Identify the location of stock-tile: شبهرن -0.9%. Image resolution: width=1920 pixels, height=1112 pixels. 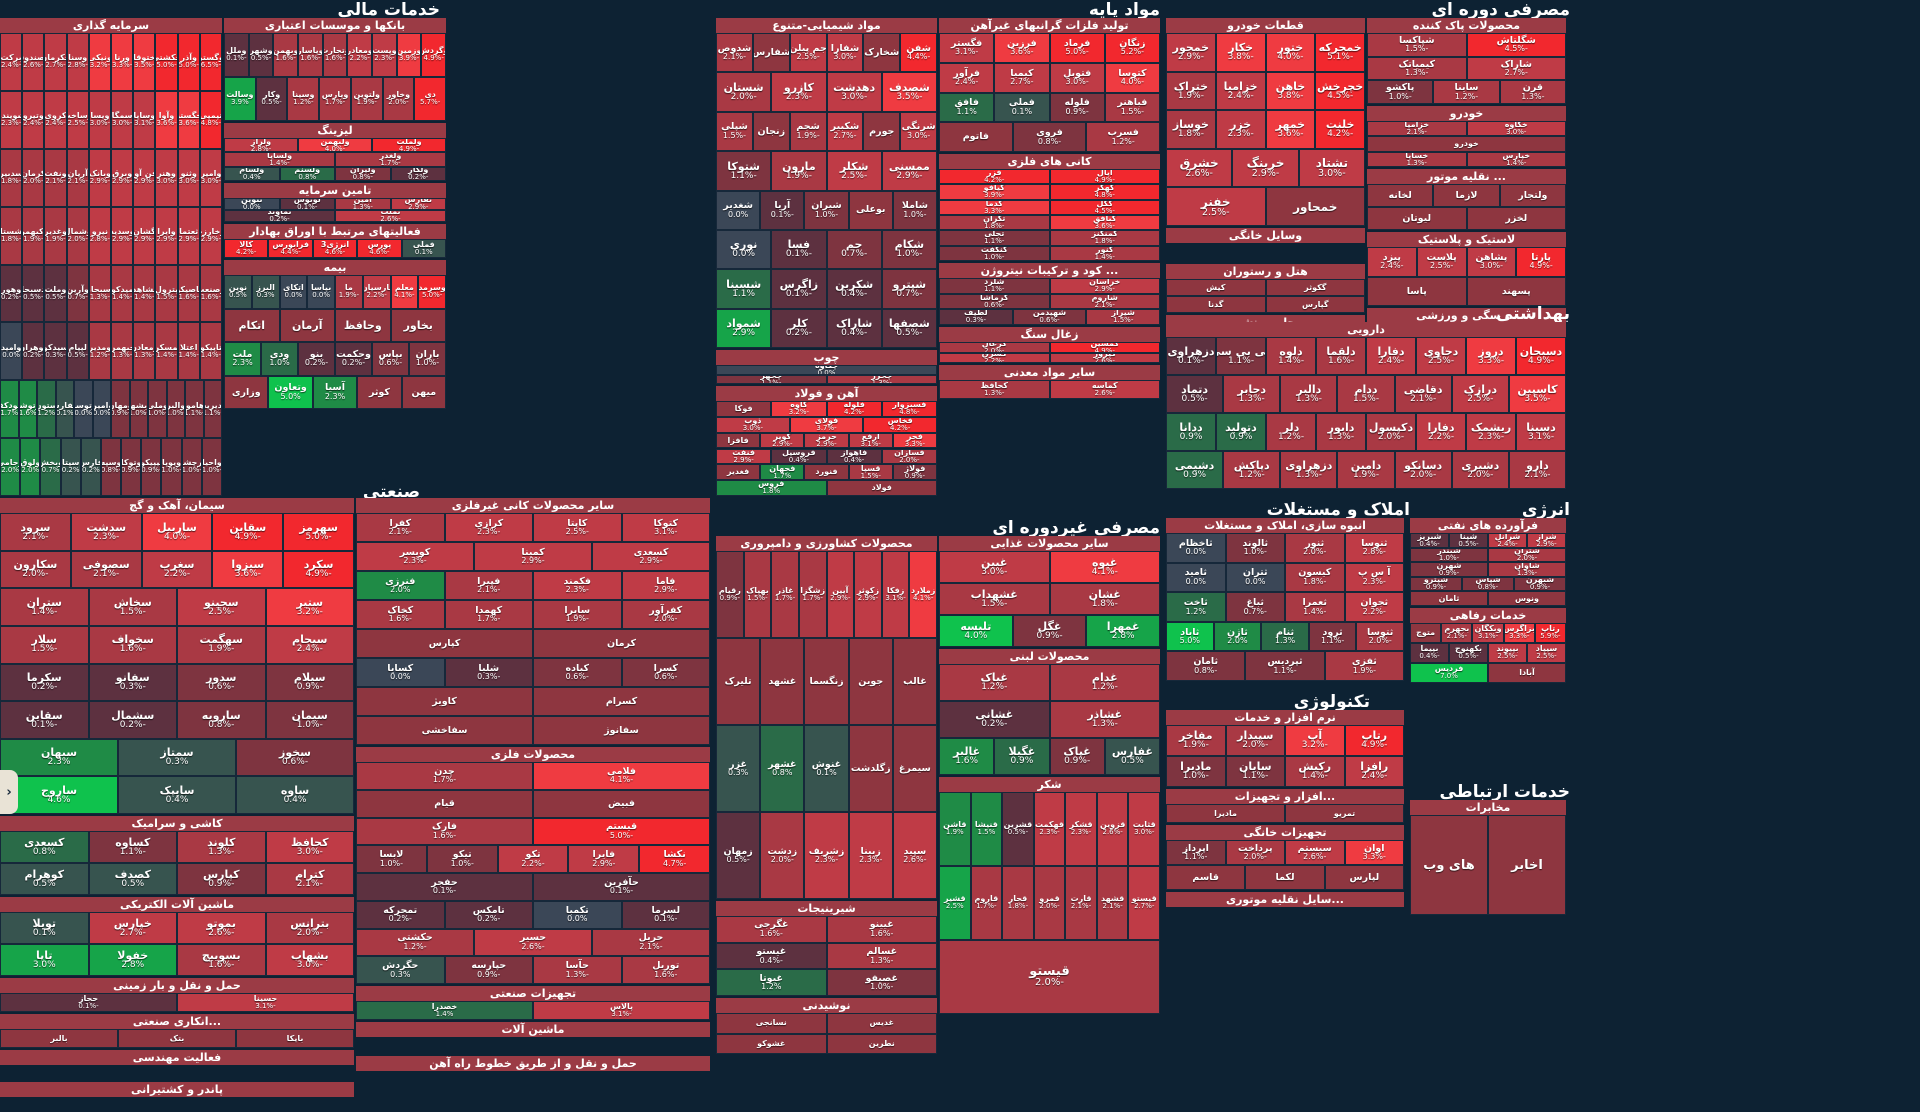
(1540, 584).